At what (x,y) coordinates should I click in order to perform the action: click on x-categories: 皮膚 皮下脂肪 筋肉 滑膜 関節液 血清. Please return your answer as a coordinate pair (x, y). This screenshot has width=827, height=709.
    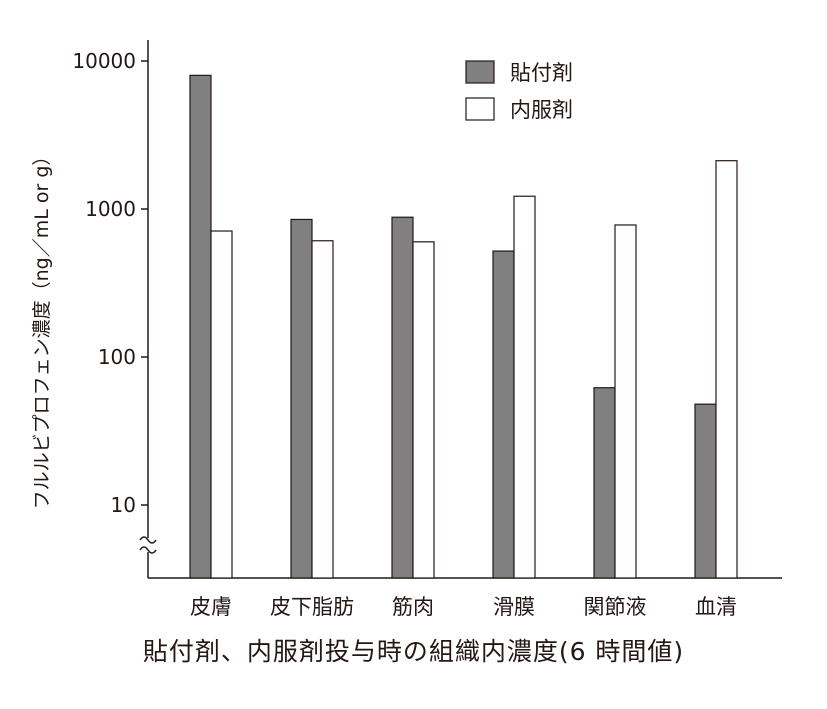
    Looking at the image, I should click on (463, 607).